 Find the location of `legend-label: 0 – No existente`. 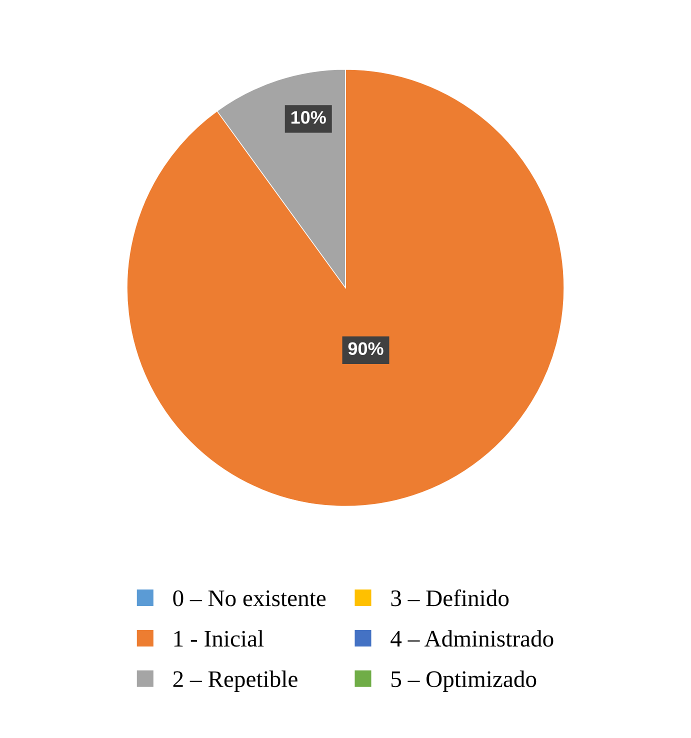

legend-label: 0 – No existente is located at coordinates (249, 598).